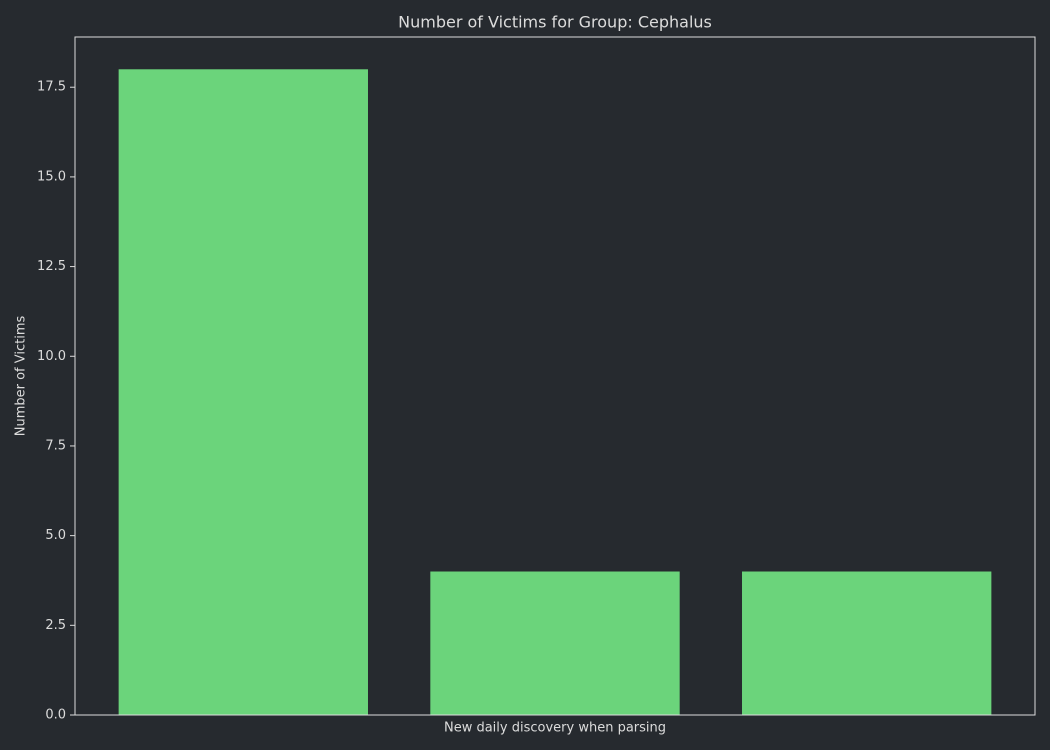 This screenshot has width=1050, height=750. I want to click on y-tick-label: 12.5, so click(51, 266).